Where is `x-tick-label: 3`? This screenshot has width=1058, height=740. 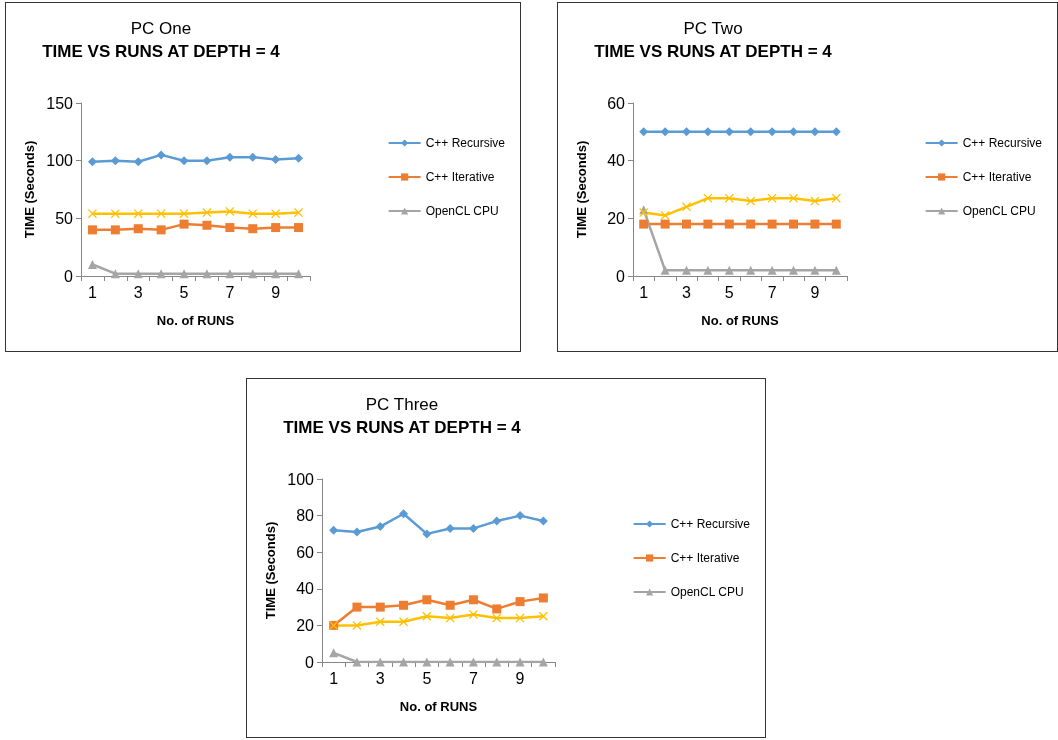 x-tick-label: 3 is located at coordinates (380, 678).